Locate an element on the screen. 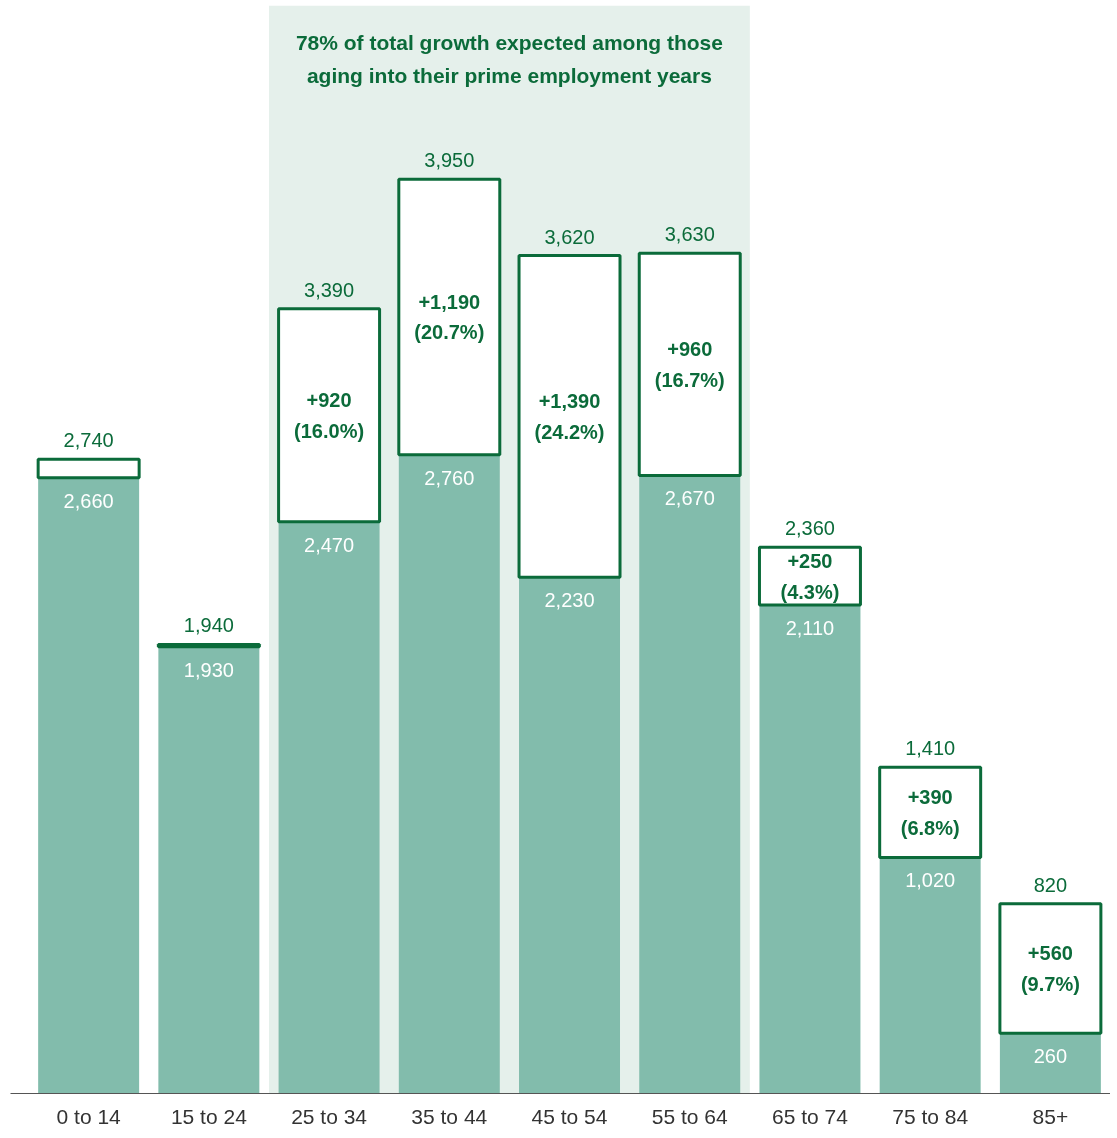 The image size is (1117, 1138). x-tick-label: 75 to 84 is located at coordinates (930, 1116).